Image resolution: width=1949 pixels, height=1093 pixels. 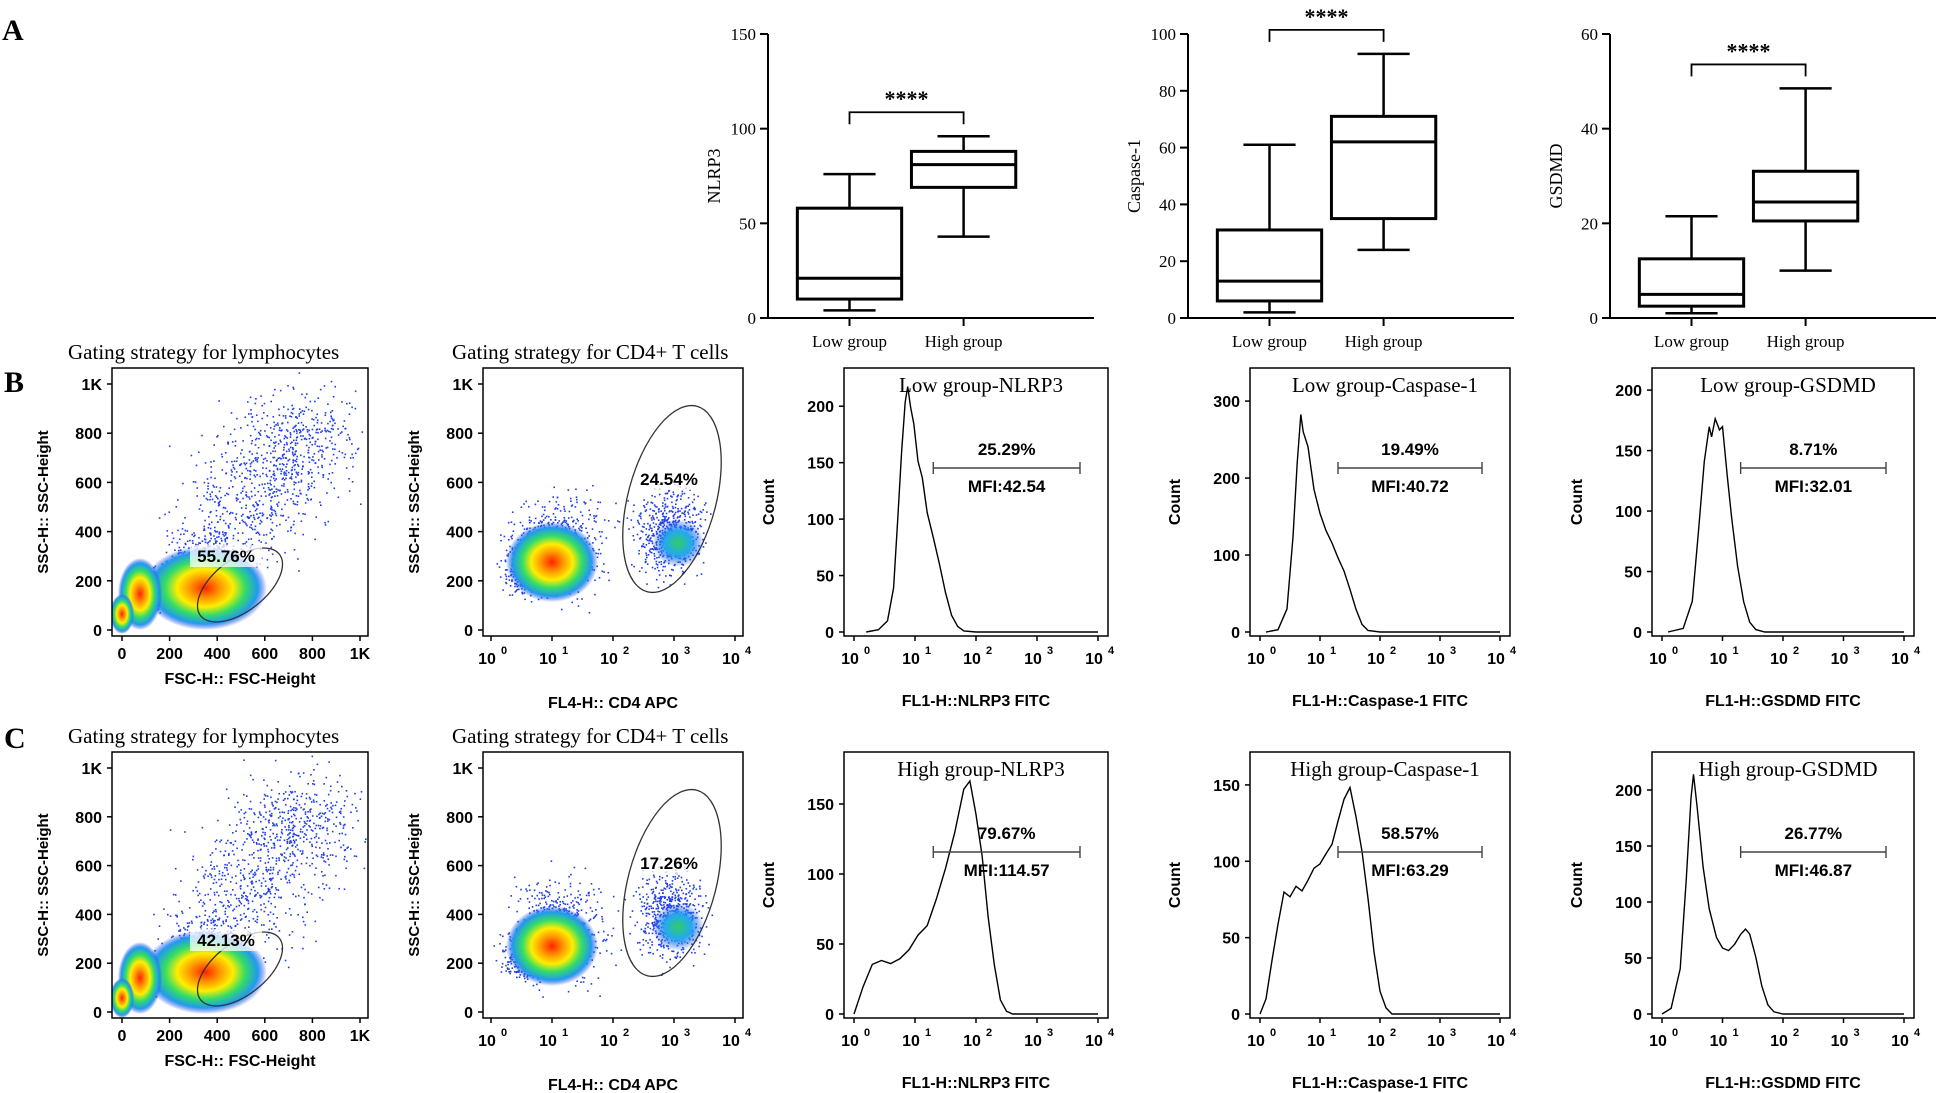 I want to click on density-hotspot, so click(x=123, y=614).